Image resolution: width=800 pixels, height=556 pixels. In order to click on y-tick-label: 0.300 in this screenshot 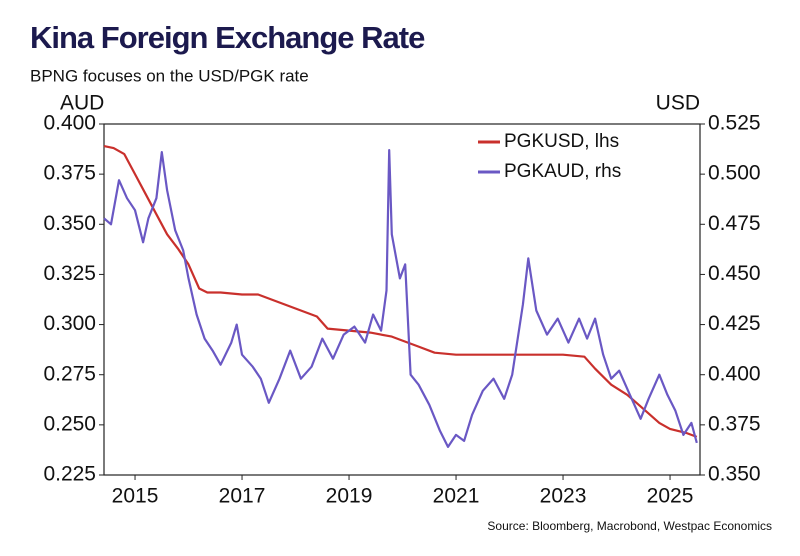, I will do `click(69, 323)`.